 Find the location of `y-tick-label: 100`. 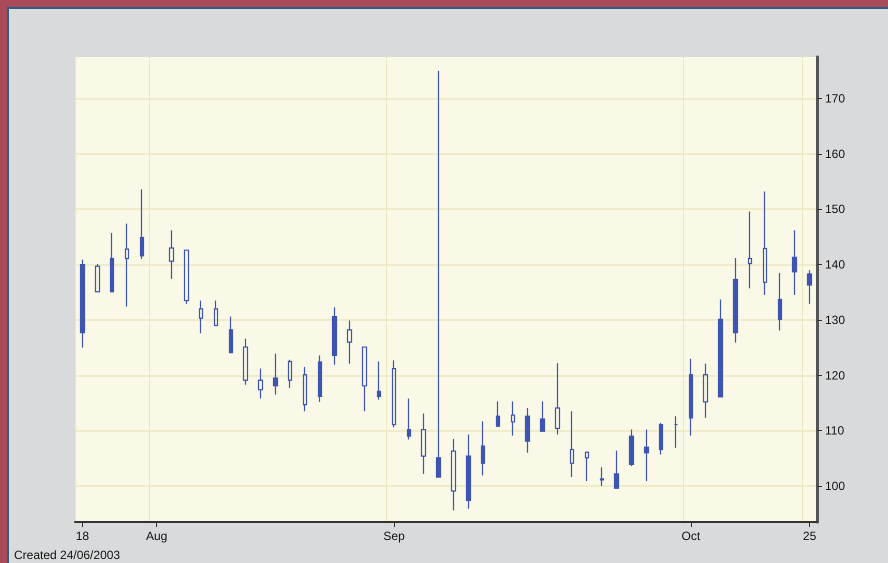

y-tick-label: 100 is located at coordinates (835, 486).